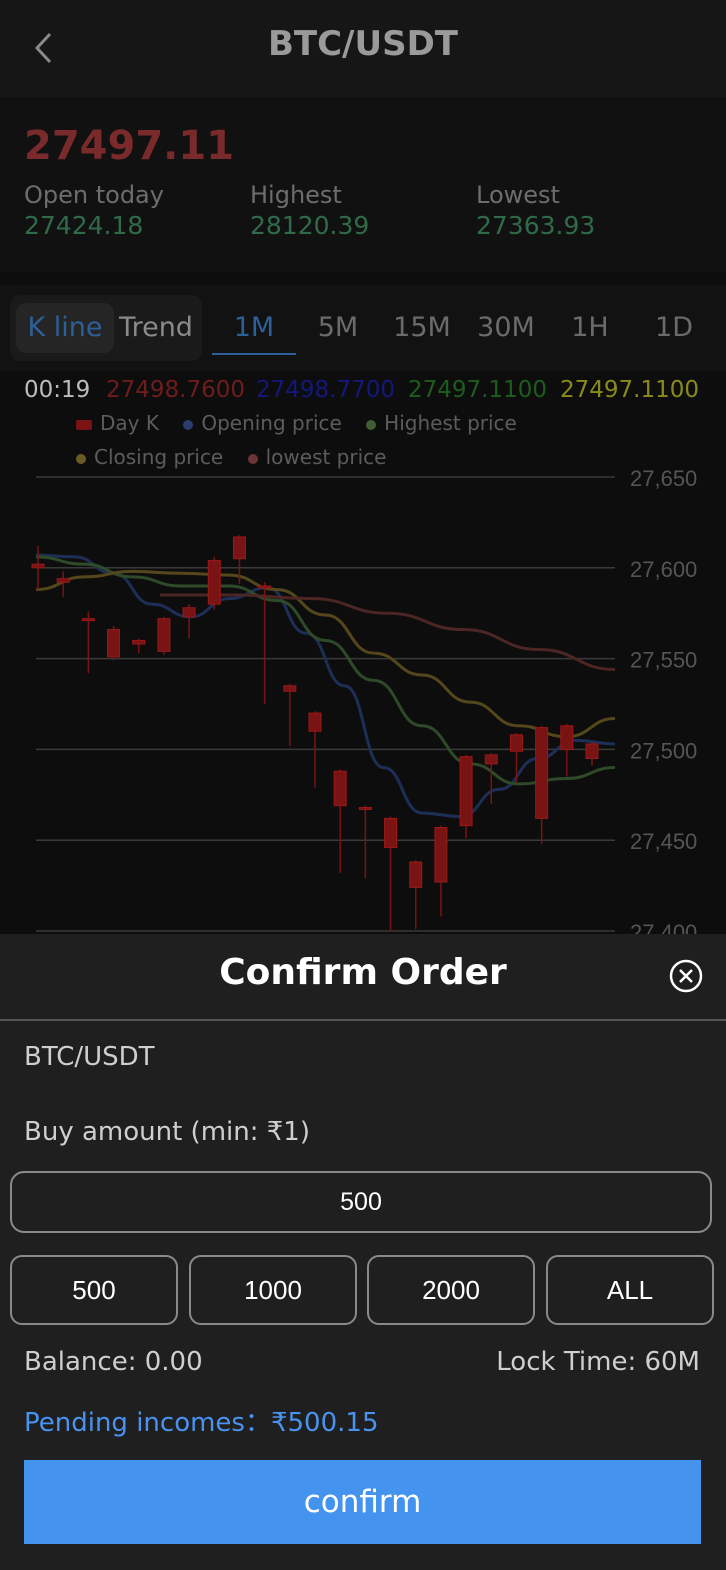 Image resolution: width=726 pixels, height=1570 pixels. Describe the element at coordinates (362, 1502) in the screenshot. I see `confirm-button: confirm` at that location.